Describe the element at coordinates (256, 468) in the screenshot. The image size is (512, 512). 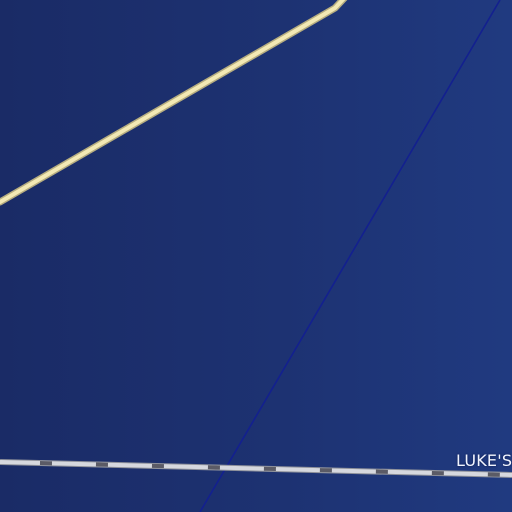
I see `railway-line` at that location.